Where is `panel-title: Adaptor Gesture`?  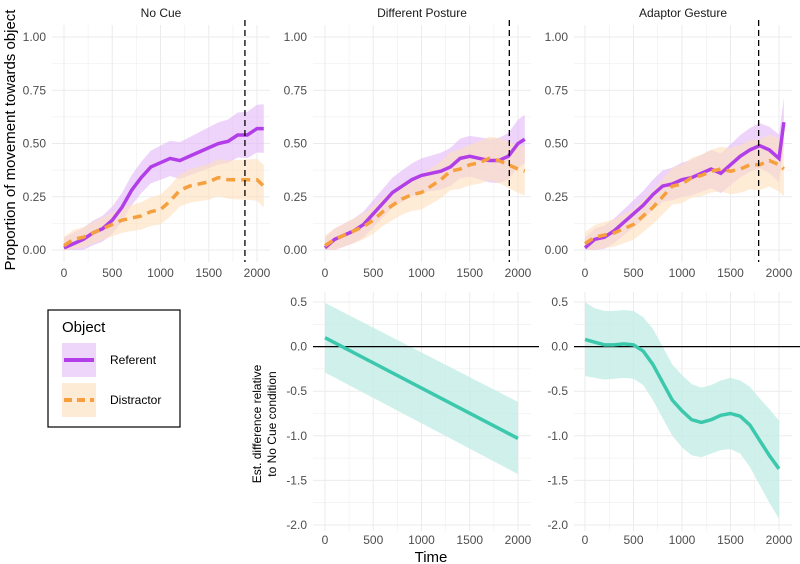
panel-title: Adaptor Gesture is located at coordinates (683, 13).